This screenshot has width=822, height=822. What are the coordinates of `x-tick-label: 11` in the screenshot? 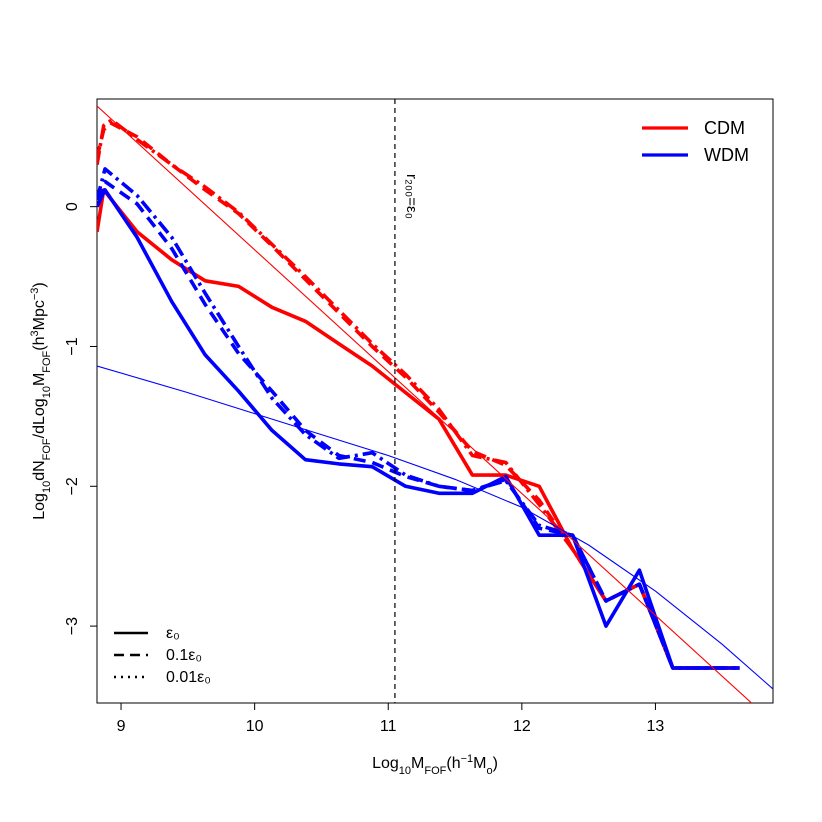 It's located at (388, 726).